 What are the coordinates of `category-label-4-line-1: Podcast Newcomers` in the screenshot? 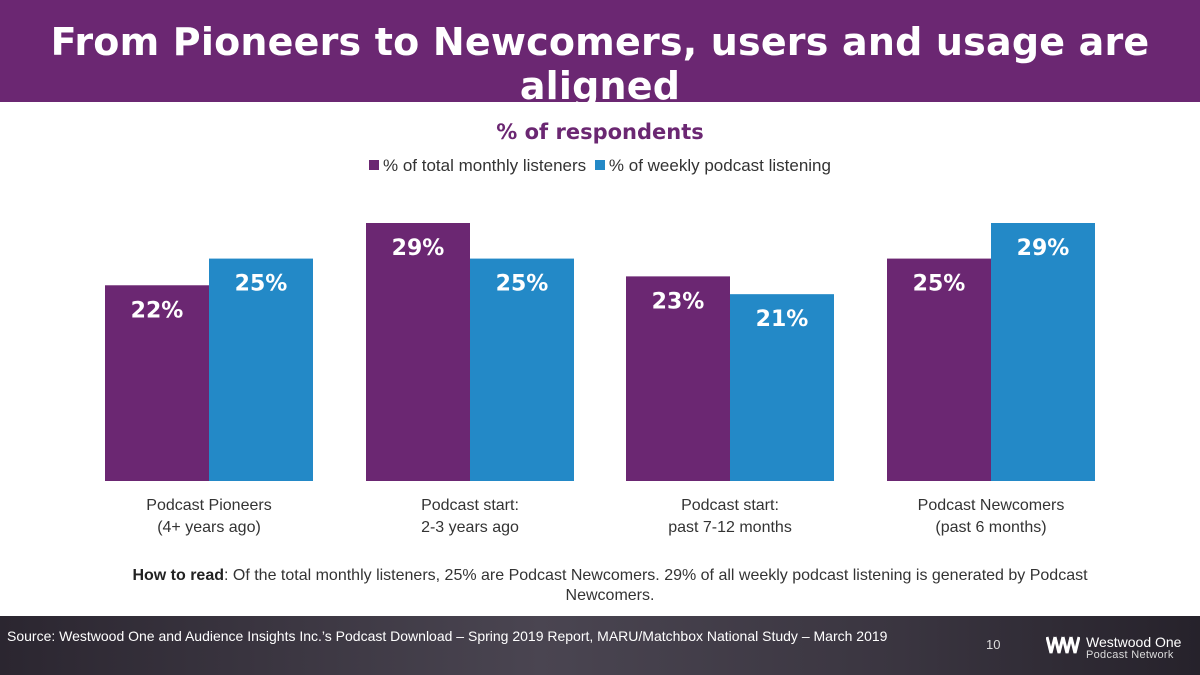 It's located at (991, 505).